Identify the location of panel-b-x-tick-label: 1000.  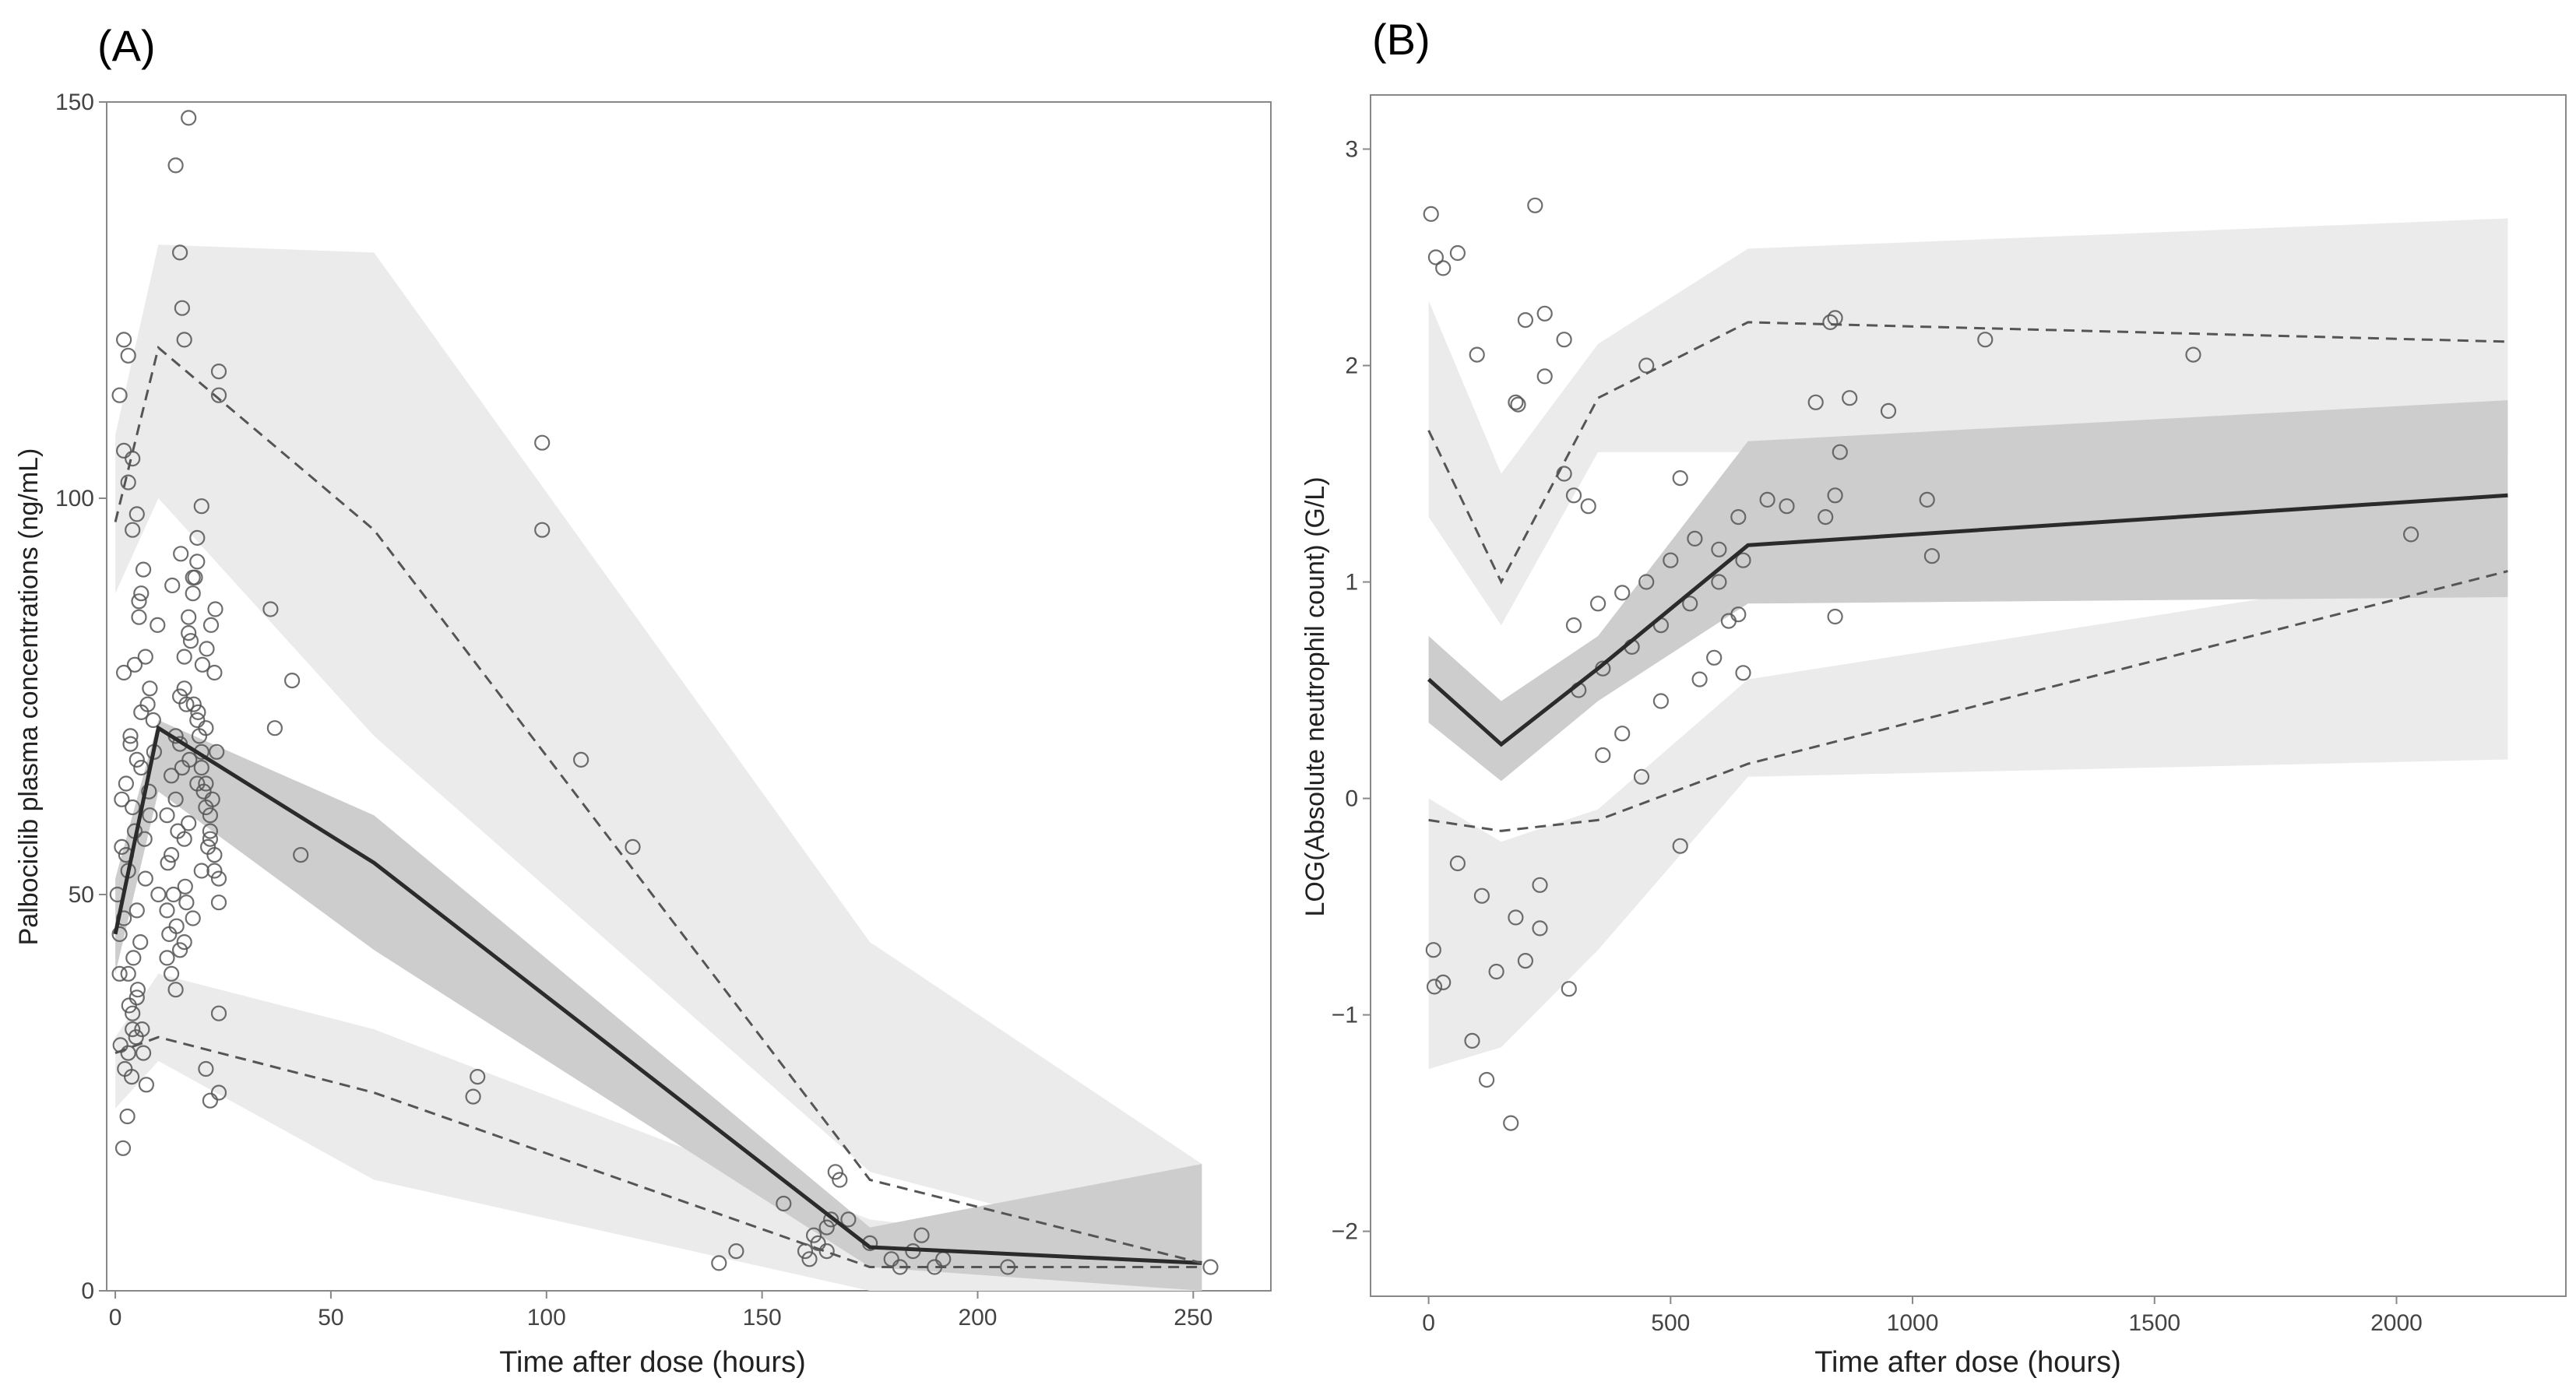
(1913, 1323).